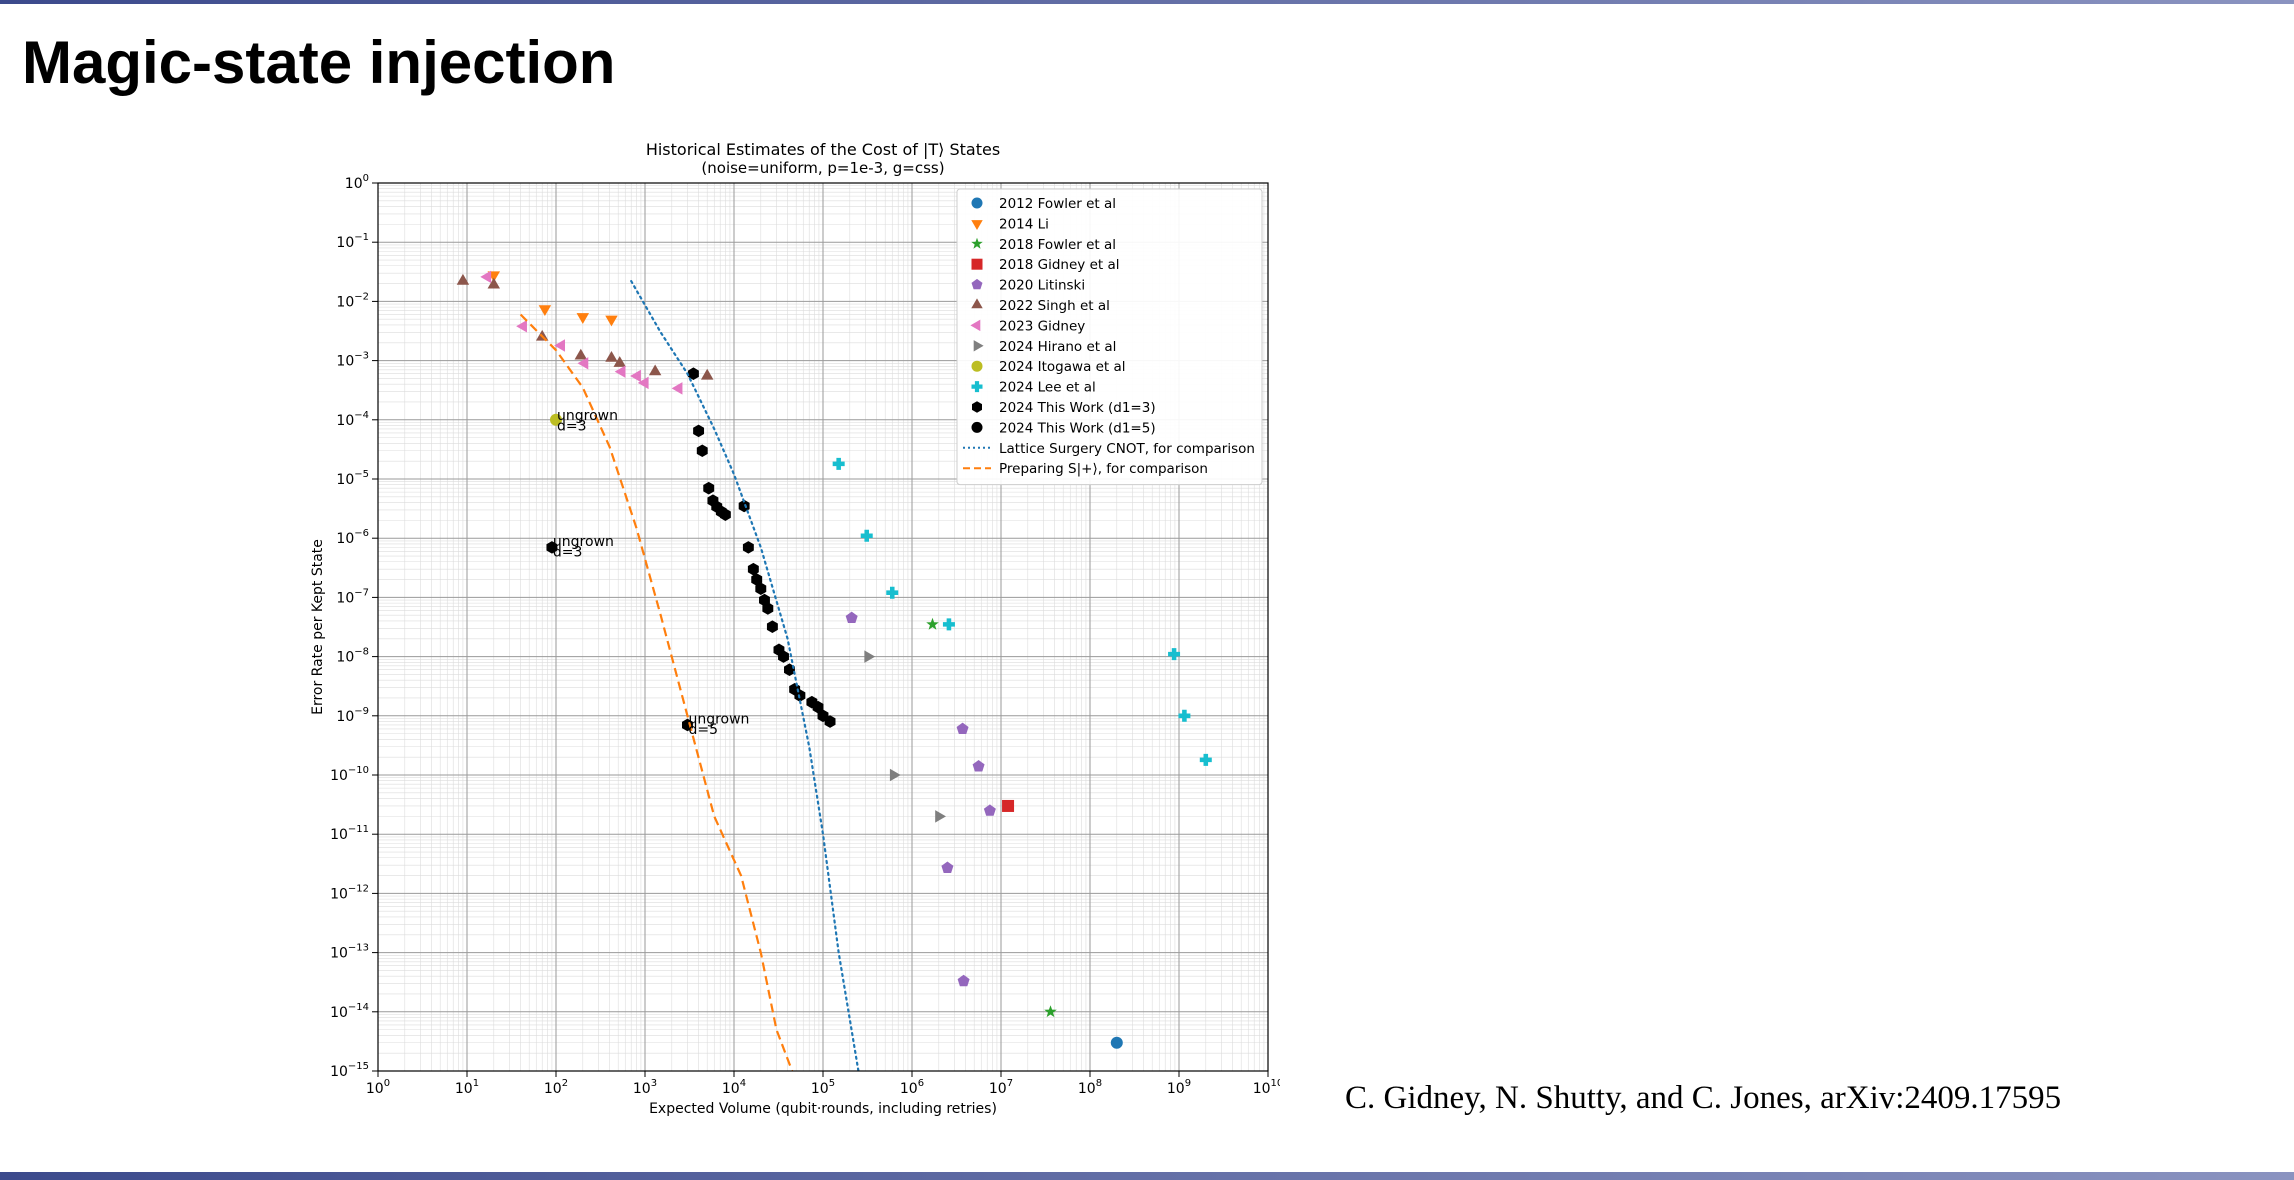 This screenshot has width=2294, height=1180. Describe the element at coordinates (319, 62) in the screenshot. I see `slide-title: Magic-state injection` at that location.